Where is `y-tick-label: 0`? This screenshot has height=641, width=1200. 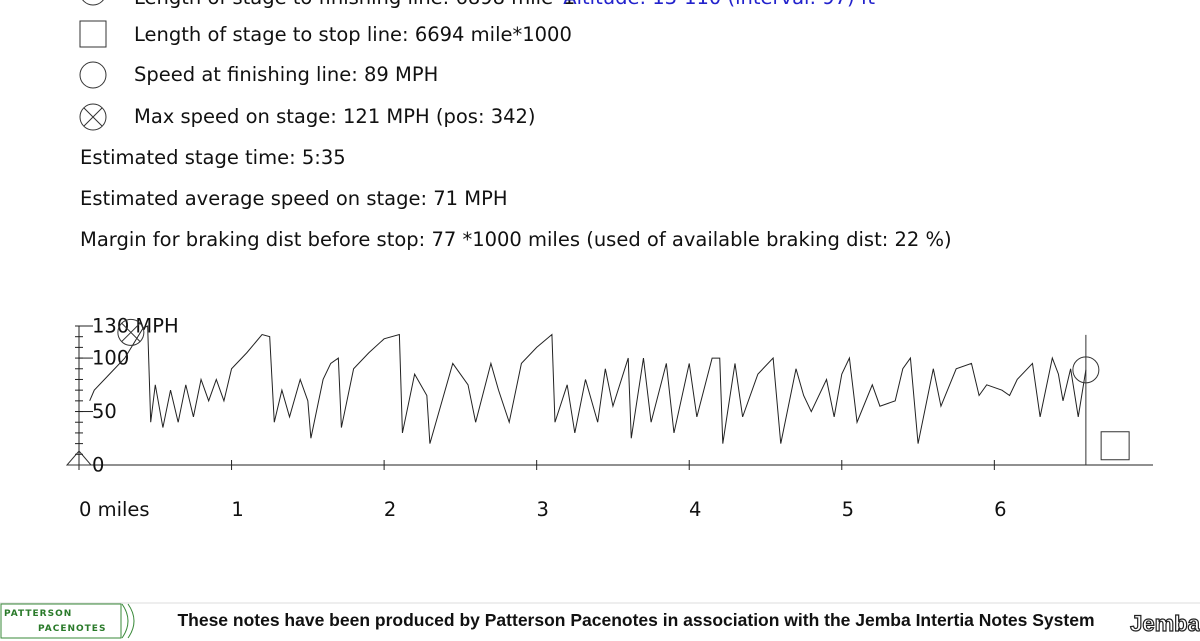 y-tick-label: 0 is located at coordinates (98, 465).